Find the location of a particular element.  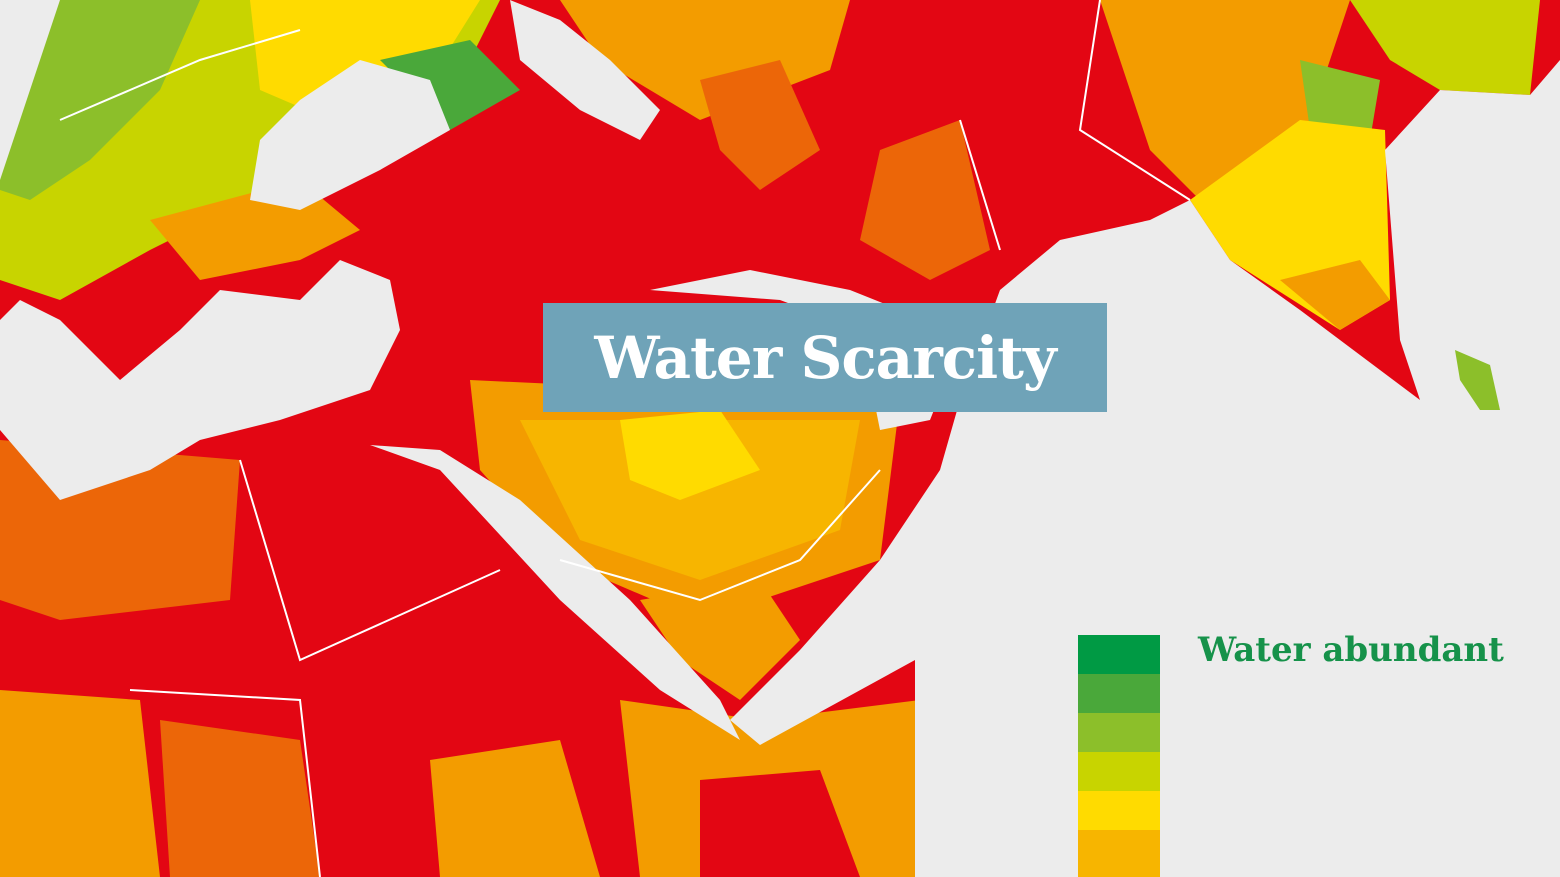

region-india-south is located at coordinates (1335, 295).